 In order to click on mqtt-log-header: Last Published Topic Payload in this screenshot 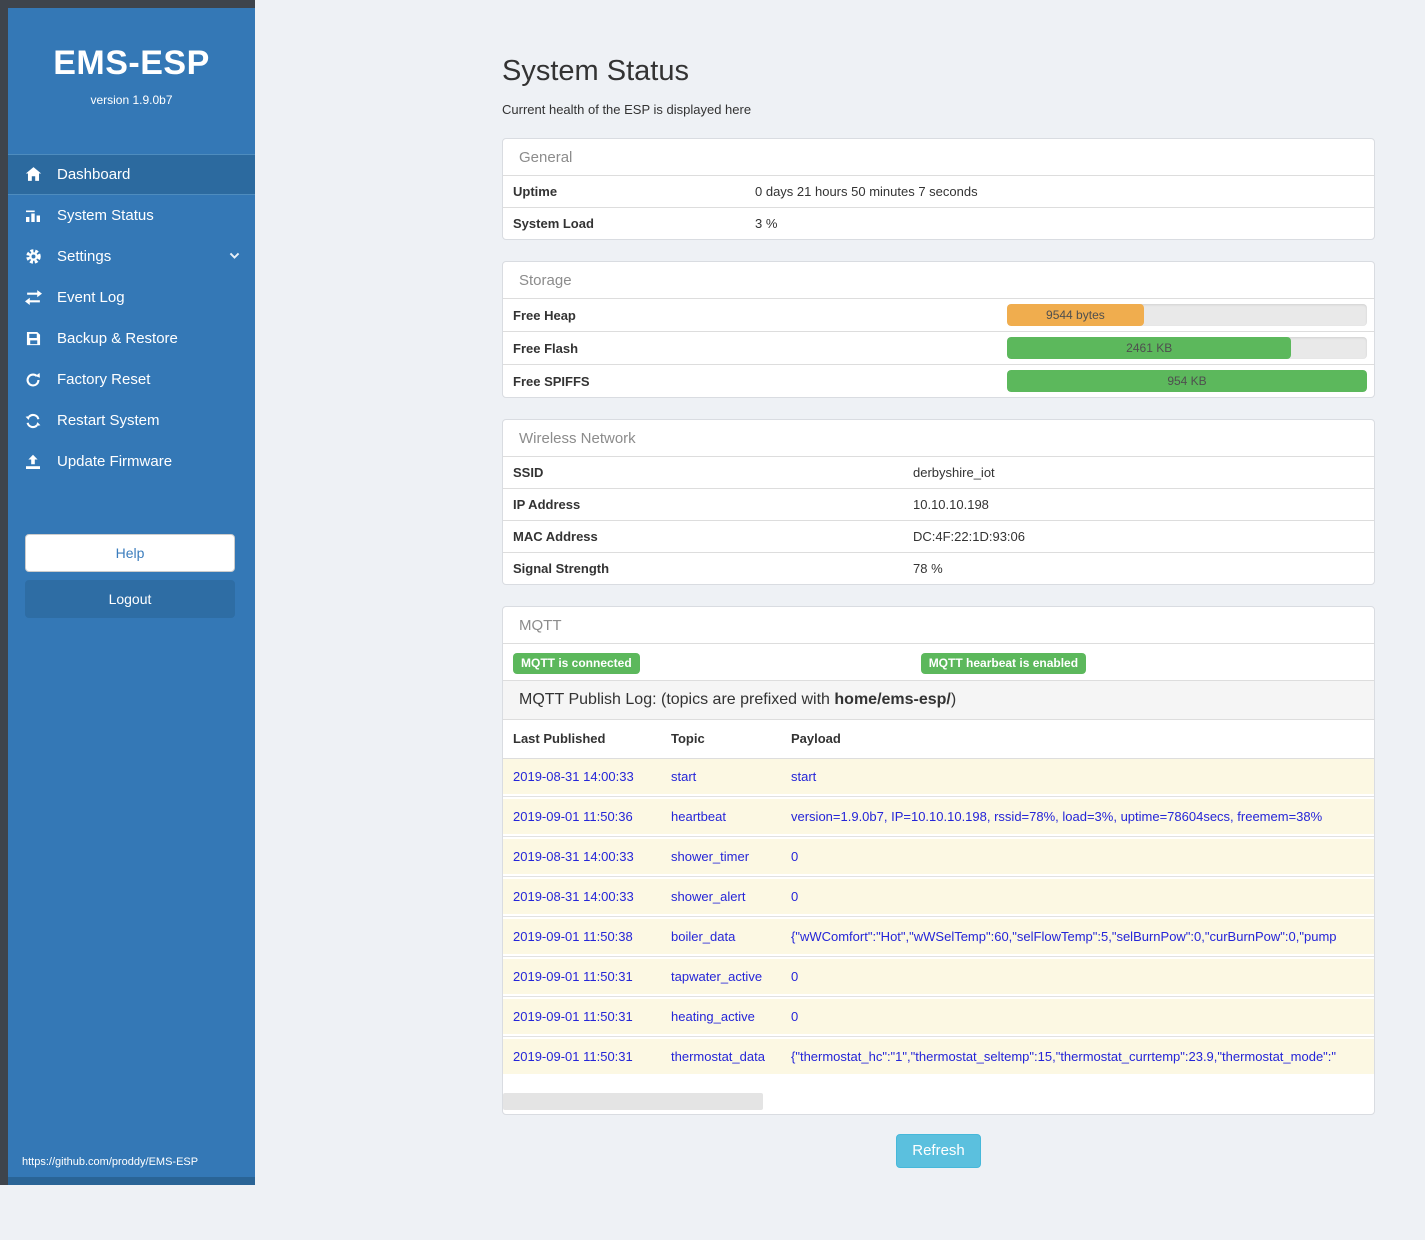, I will do `click(938, 738)`.